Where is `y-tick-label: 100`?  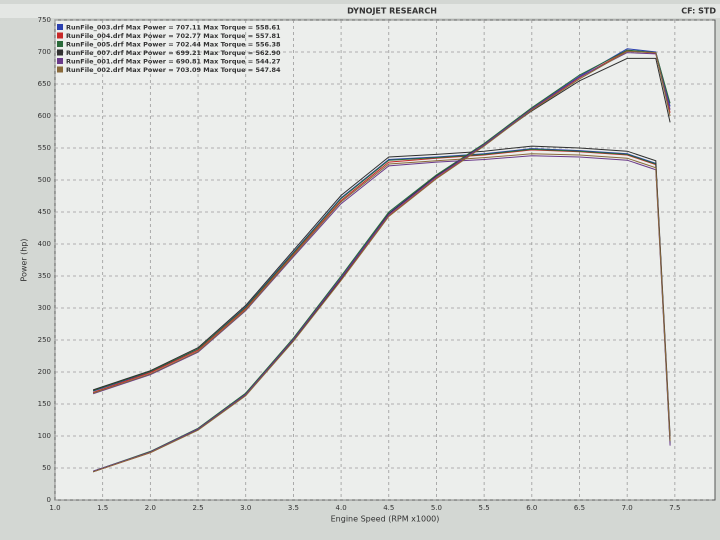 y-tick-label: 100 is located at coordinates (44, 436).